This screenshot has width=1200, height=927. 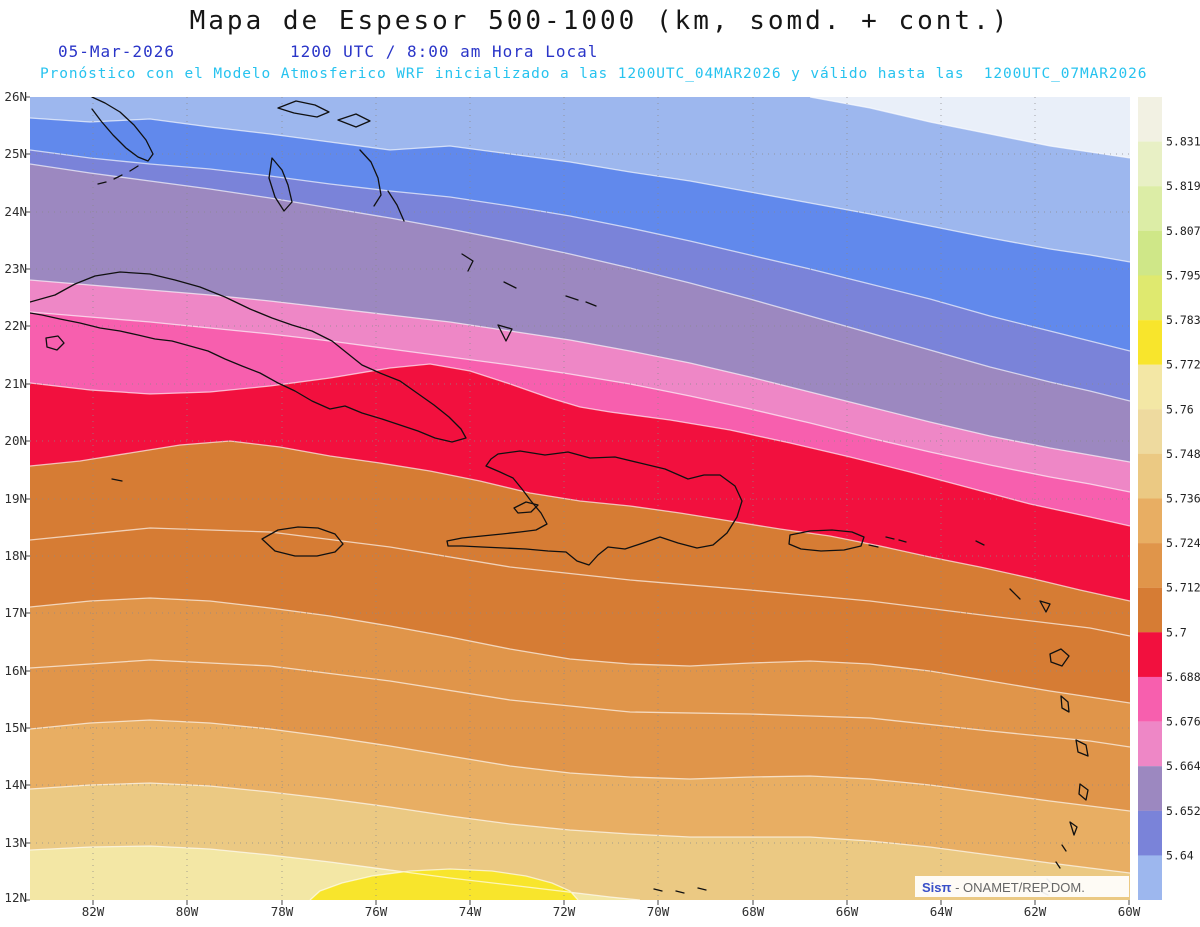 What do you see at coordinates (248, 357) in the screenshot?
I see `coastline-cuba` at bounding box center [248, 357].